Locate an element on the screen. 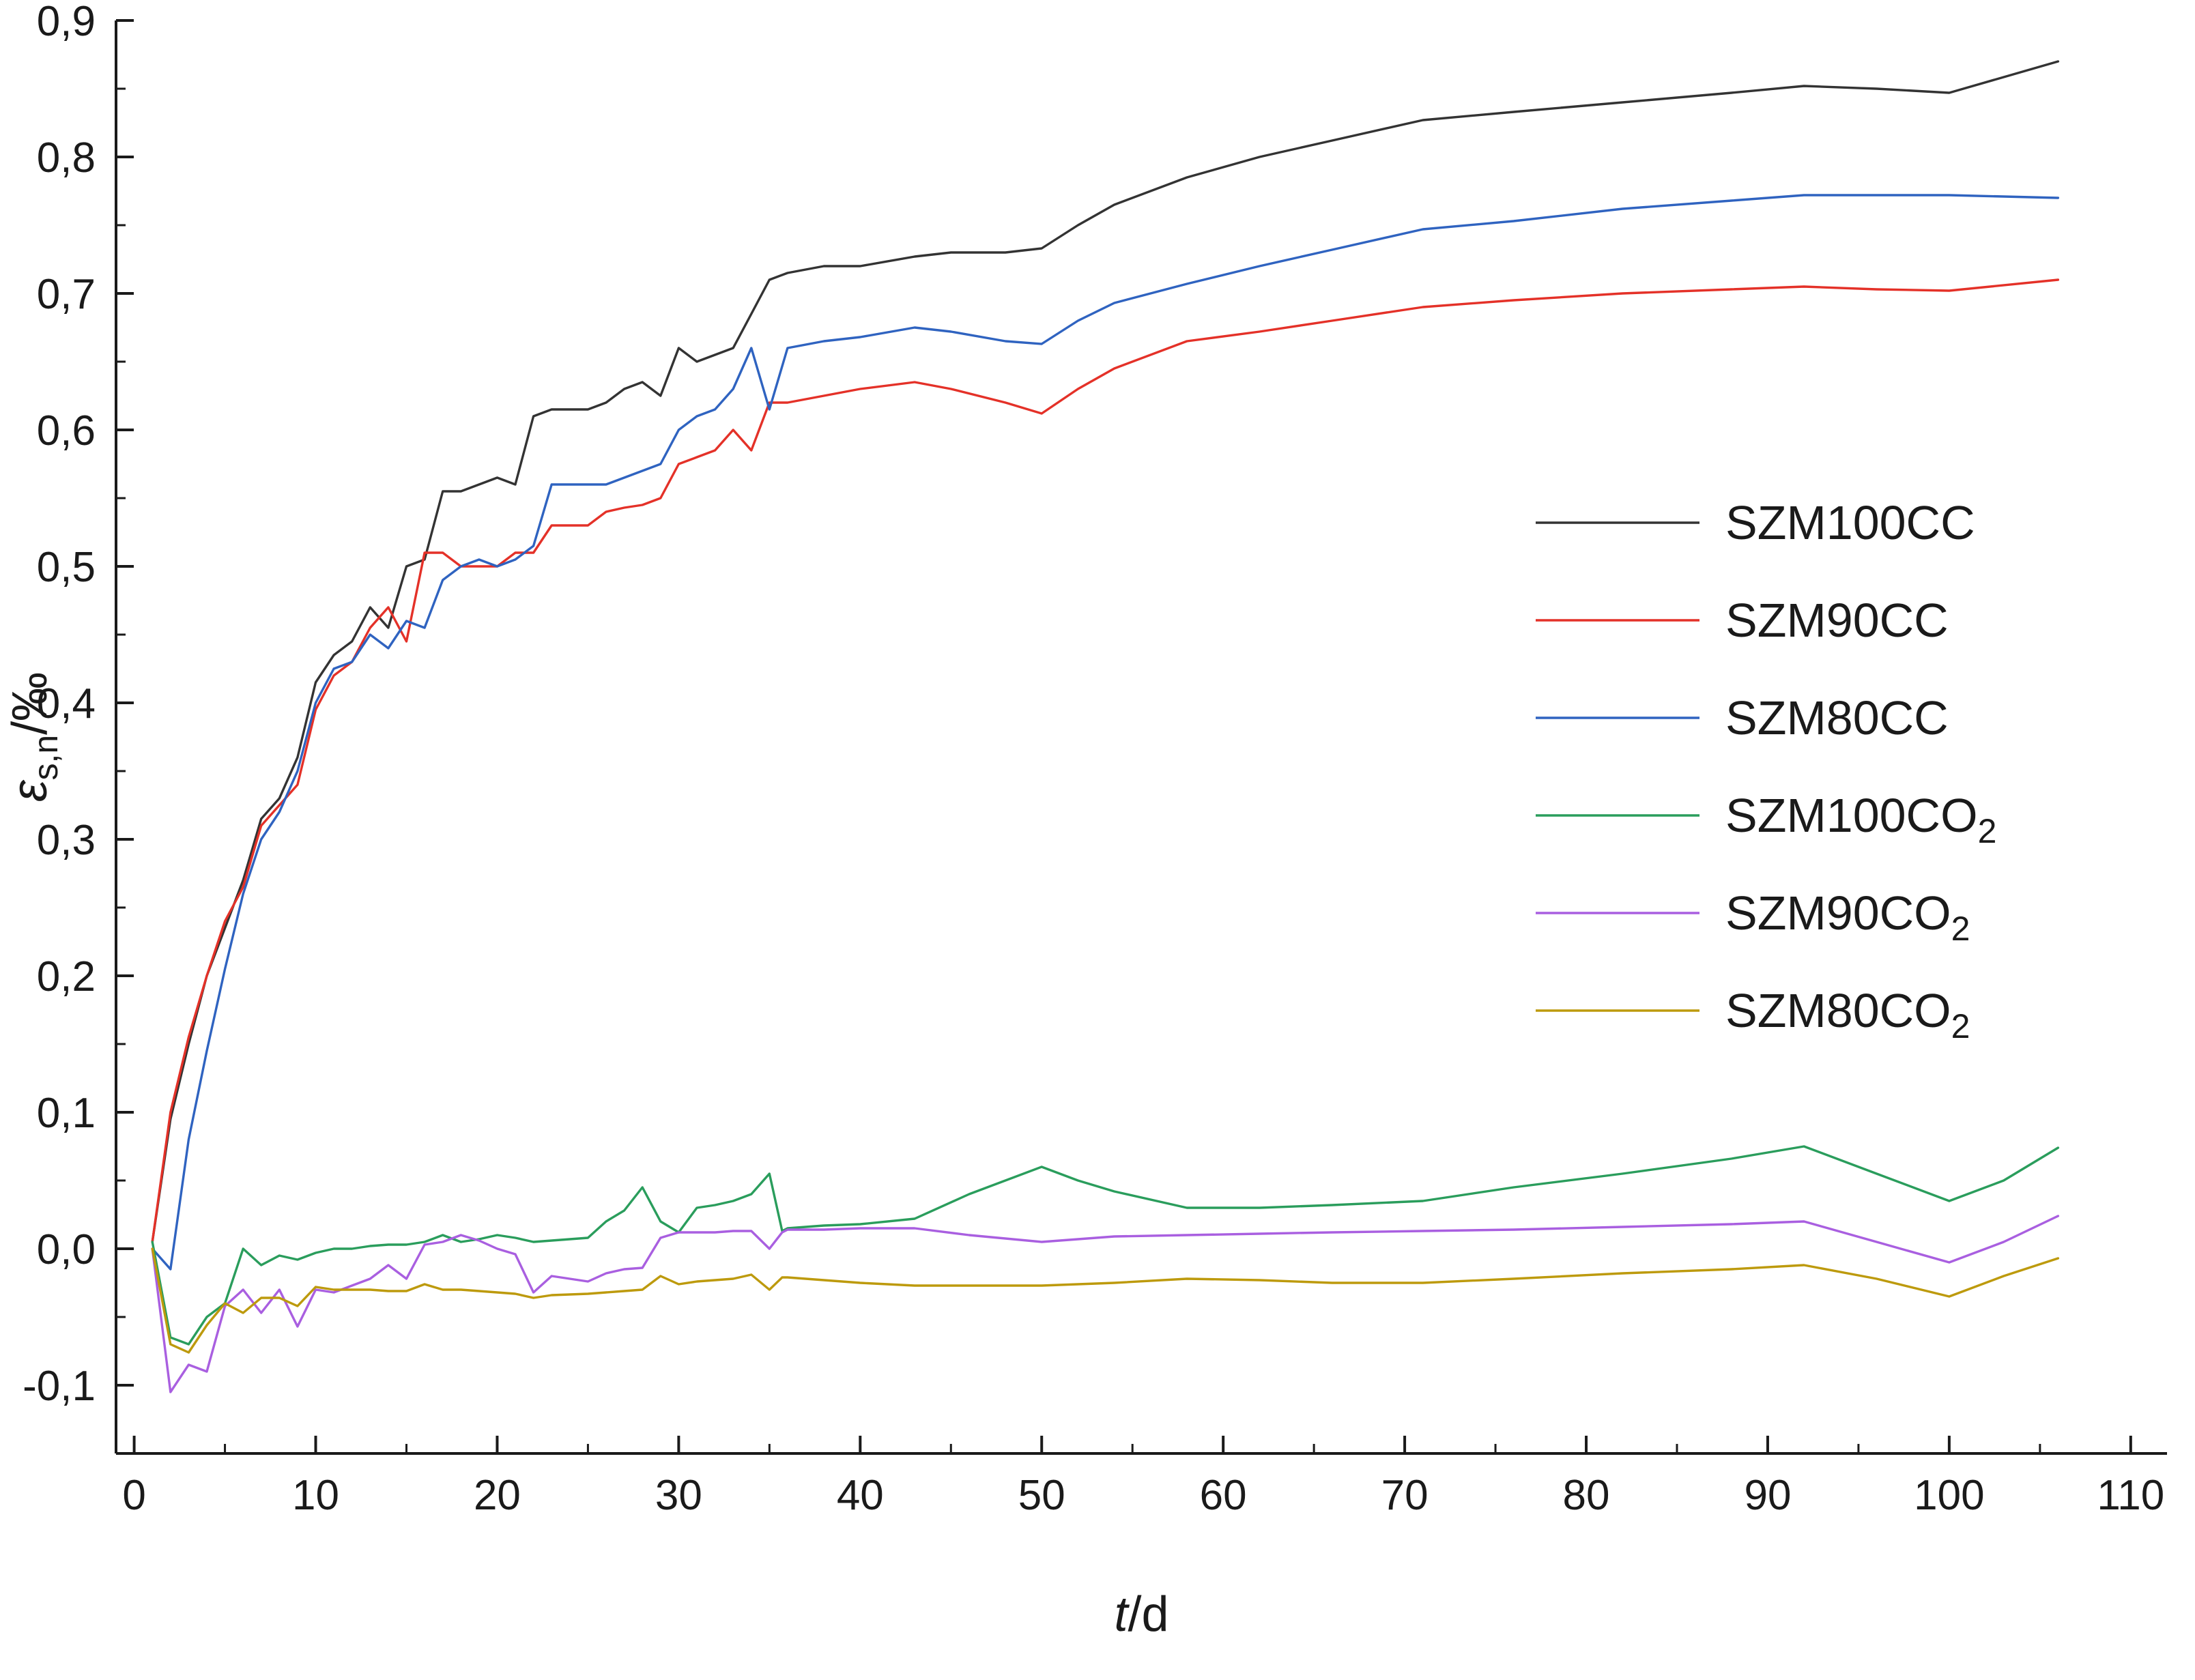 Image resolution: width=2195 pixels, height=1680 pixels. y-tick-label: -0,1 is located at coordinates (59, 1386).